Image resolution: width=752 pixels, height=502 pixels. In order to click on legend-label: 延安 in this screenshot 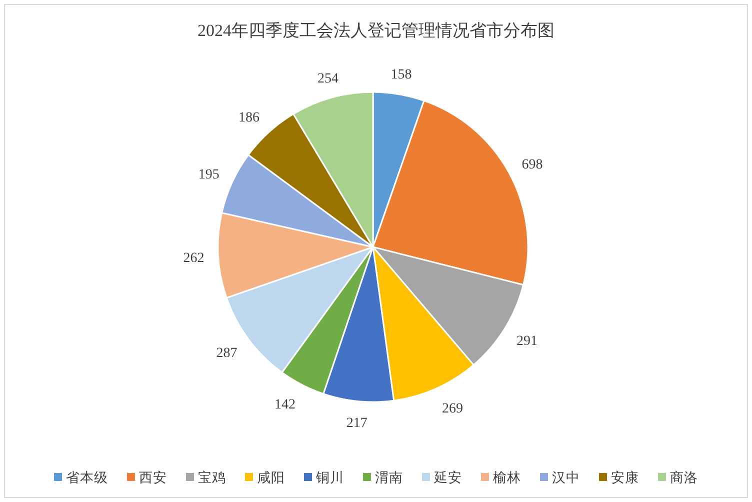, I will do `click(447, 477)`.